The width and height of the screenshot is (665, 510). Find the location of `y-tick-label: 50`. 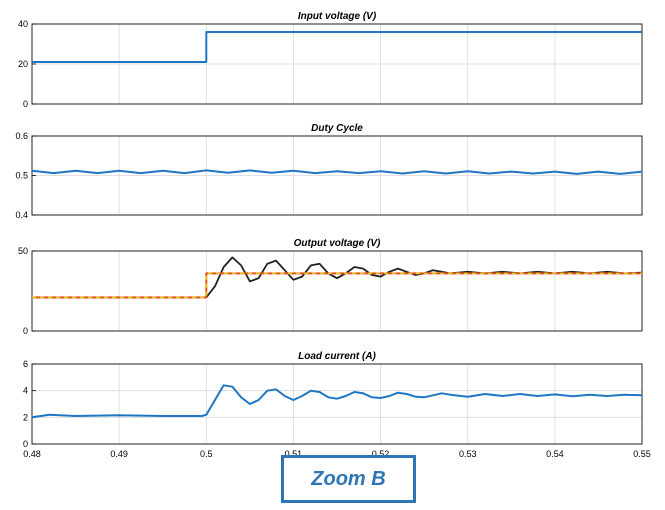

y-tick-label: 50 is located at coordinates (23, 251).